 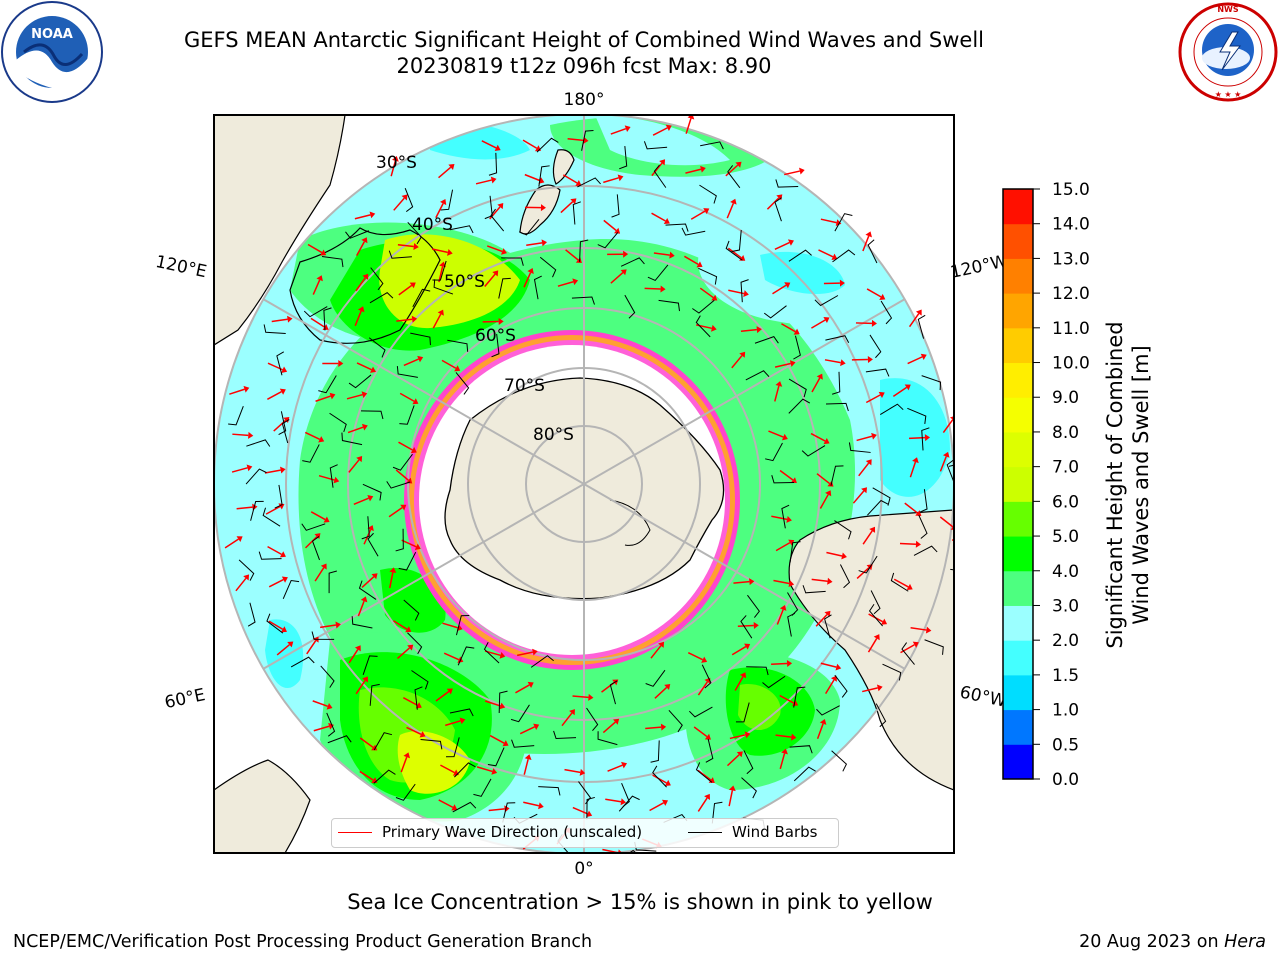 What do you see at coordinates (1065, 676) in the screenshot?
I see `colorbar-tick-label: 1.5` at bounding box center [1065, 676].